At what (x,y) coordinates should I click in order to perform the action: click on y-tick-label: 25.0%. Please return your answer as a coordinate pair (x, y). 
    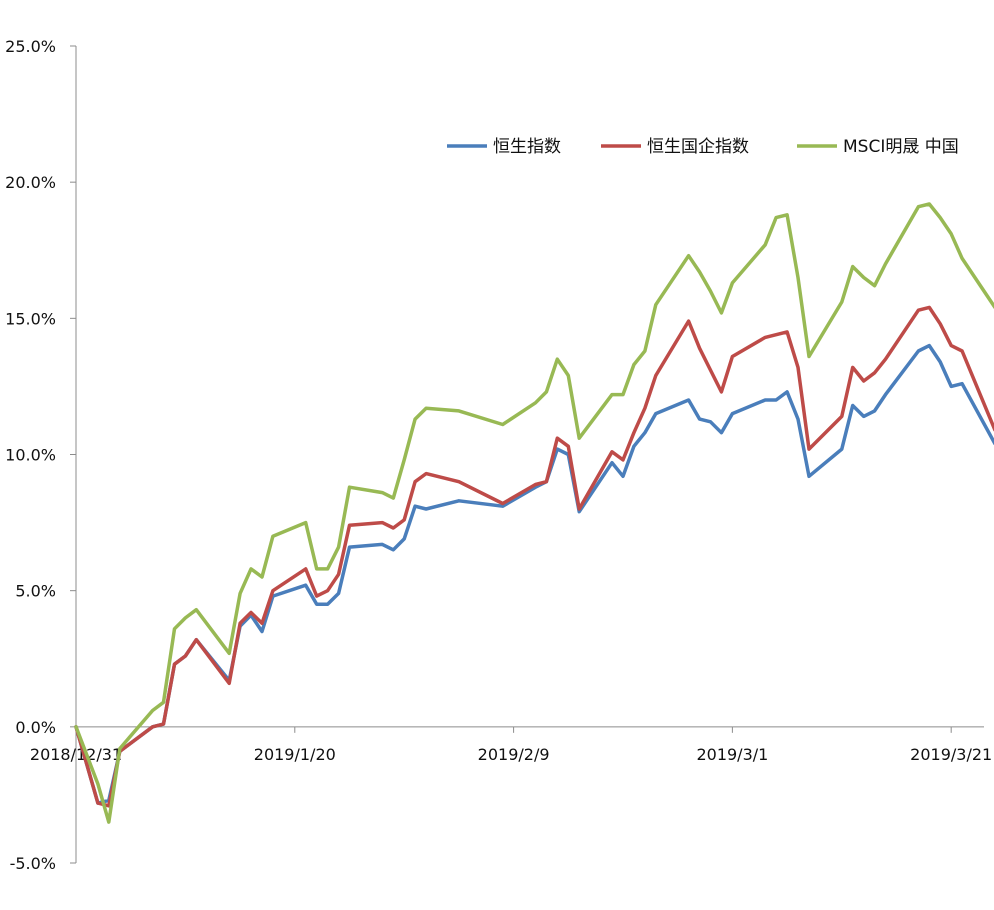
    Looking at the image, I should click on (30, 46).